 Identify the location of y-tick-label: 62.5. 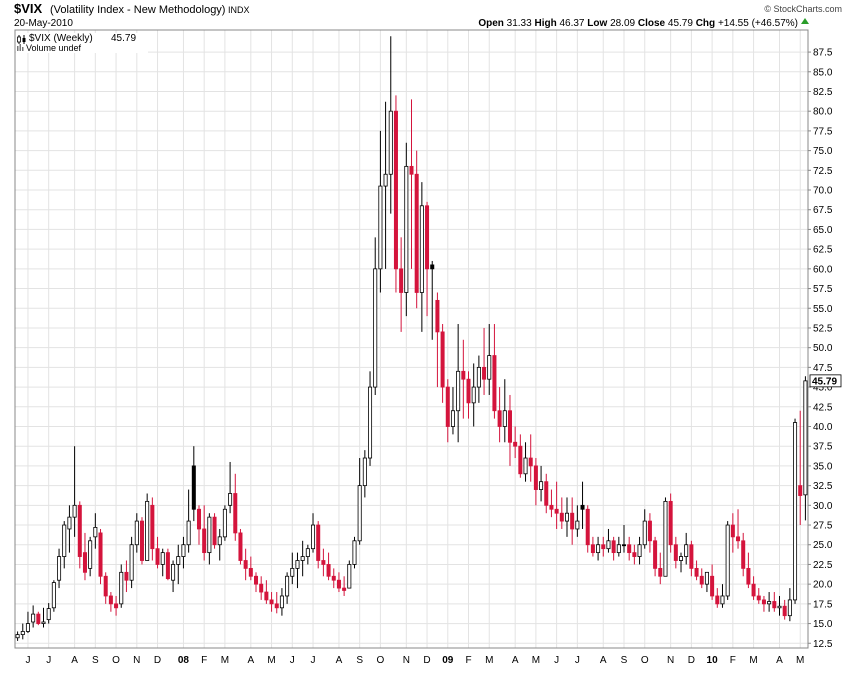
(823, 250).